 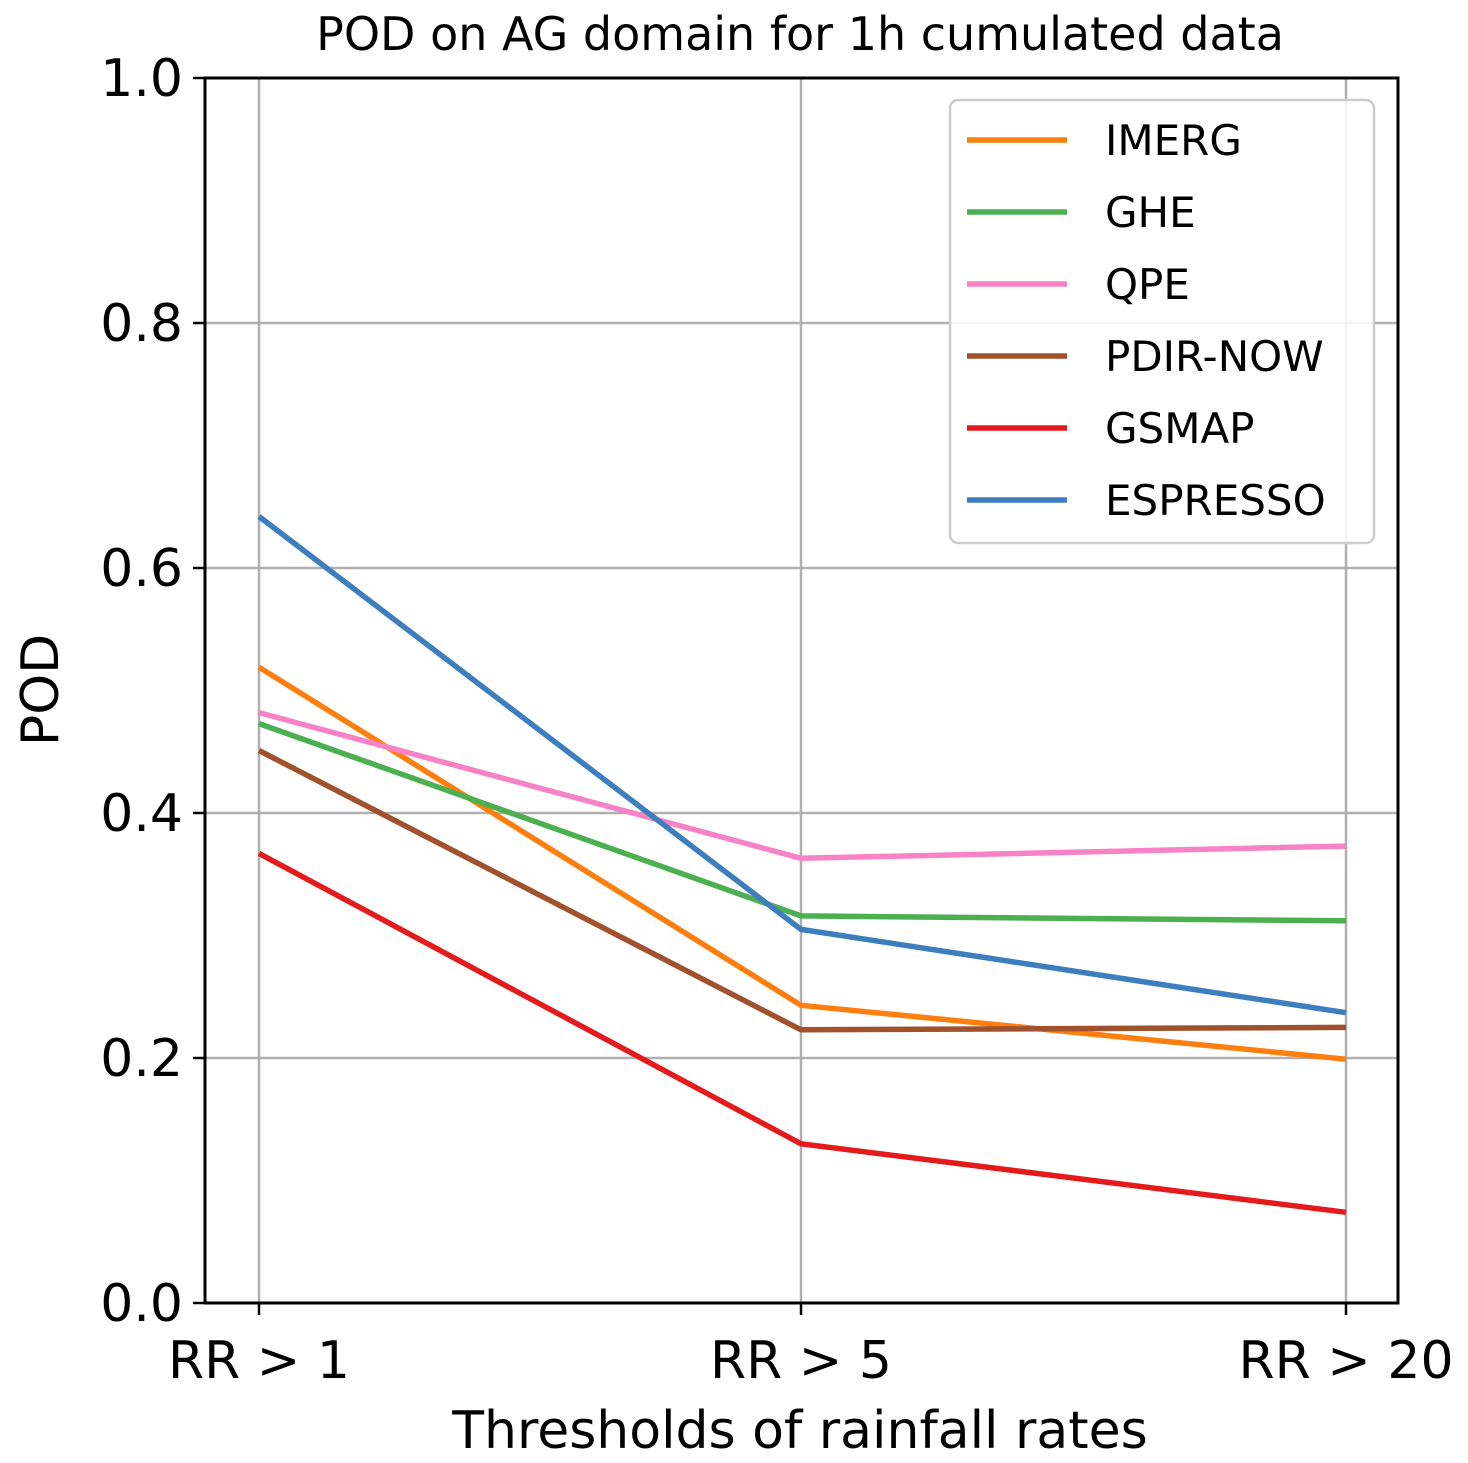 What do you see at coordinates (1345, 1361) in the screenshot?
I see `x-tick-label: RR > 20` at bounding box center [1345, 1361].